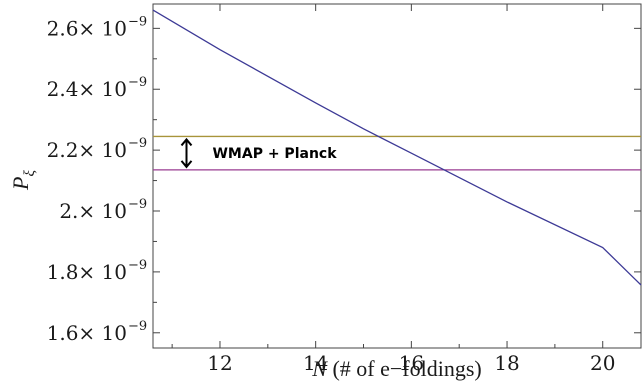  I want to click on x-tick-label: 20, so click(602, 363).